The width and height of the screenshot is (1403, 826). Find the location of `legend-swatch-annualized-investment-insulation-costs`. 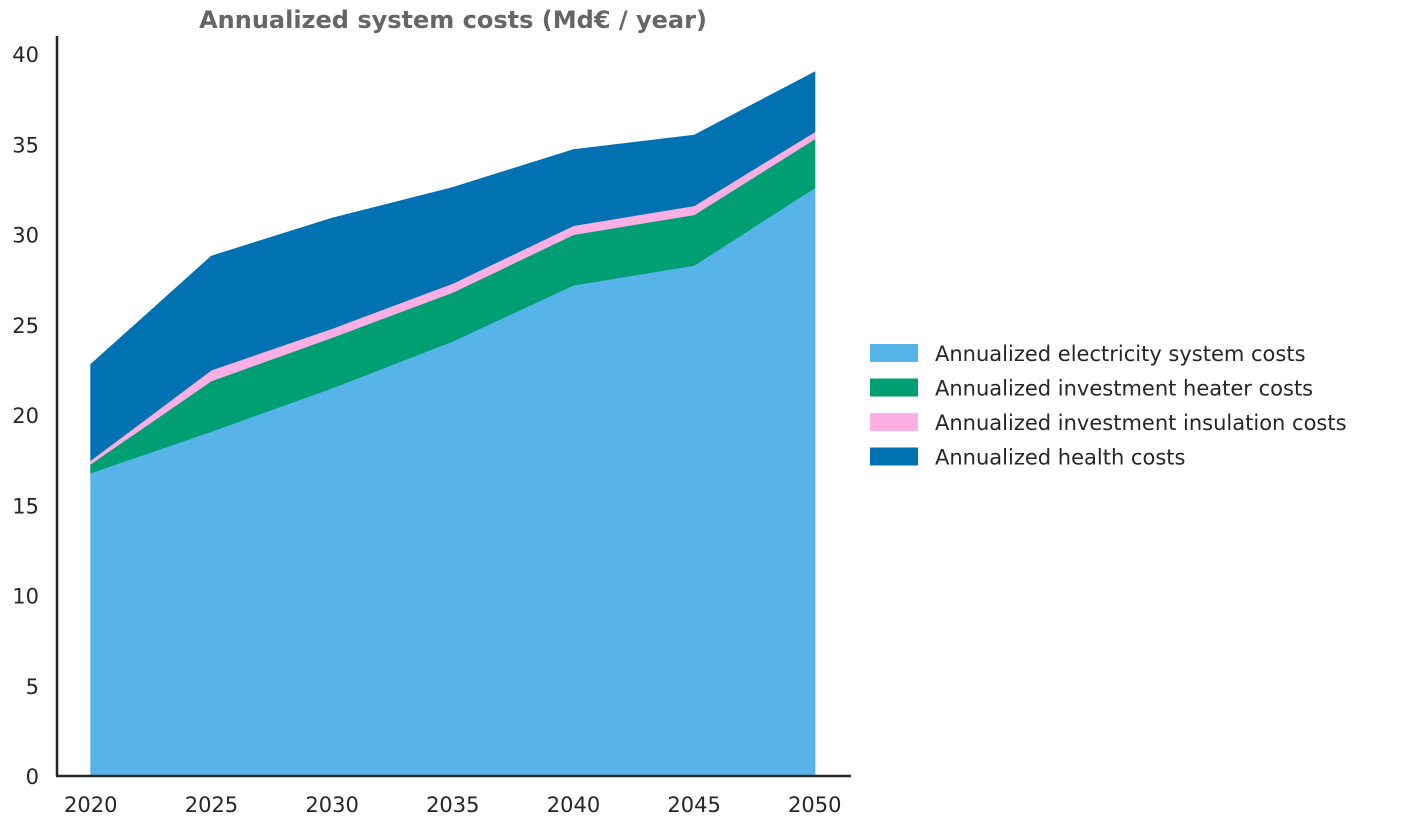

legend-swatch-annualized-investment-insulation-costs is located at coordinates (894, 422).